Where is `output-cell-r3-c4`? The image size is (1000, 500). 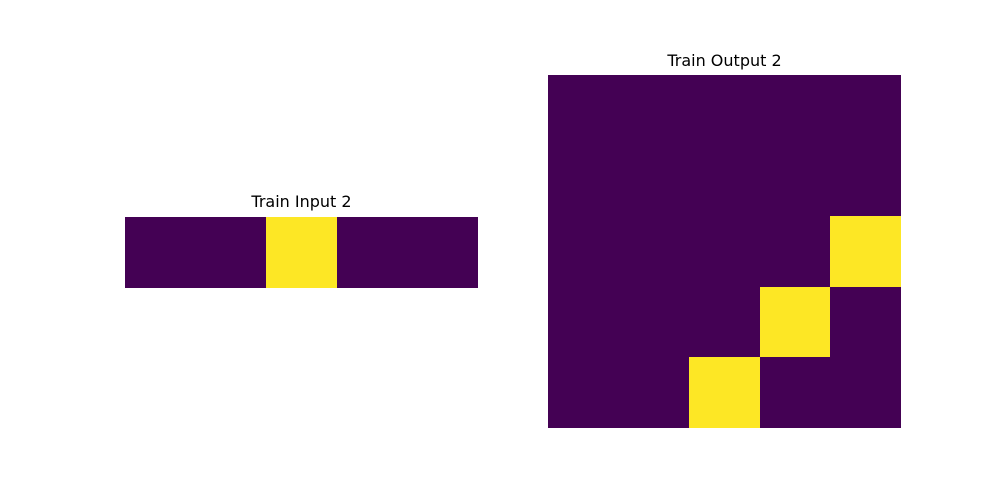
output-cell-r3-c4 is located at coordinates (865, 322).